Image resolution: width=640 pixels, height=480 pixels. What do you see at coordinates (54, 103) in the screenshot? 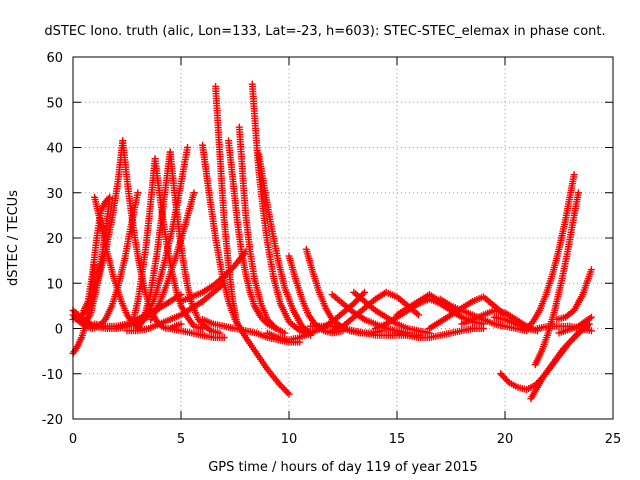
I see `y-tick-label: 50` at bounding box center [54, 103].